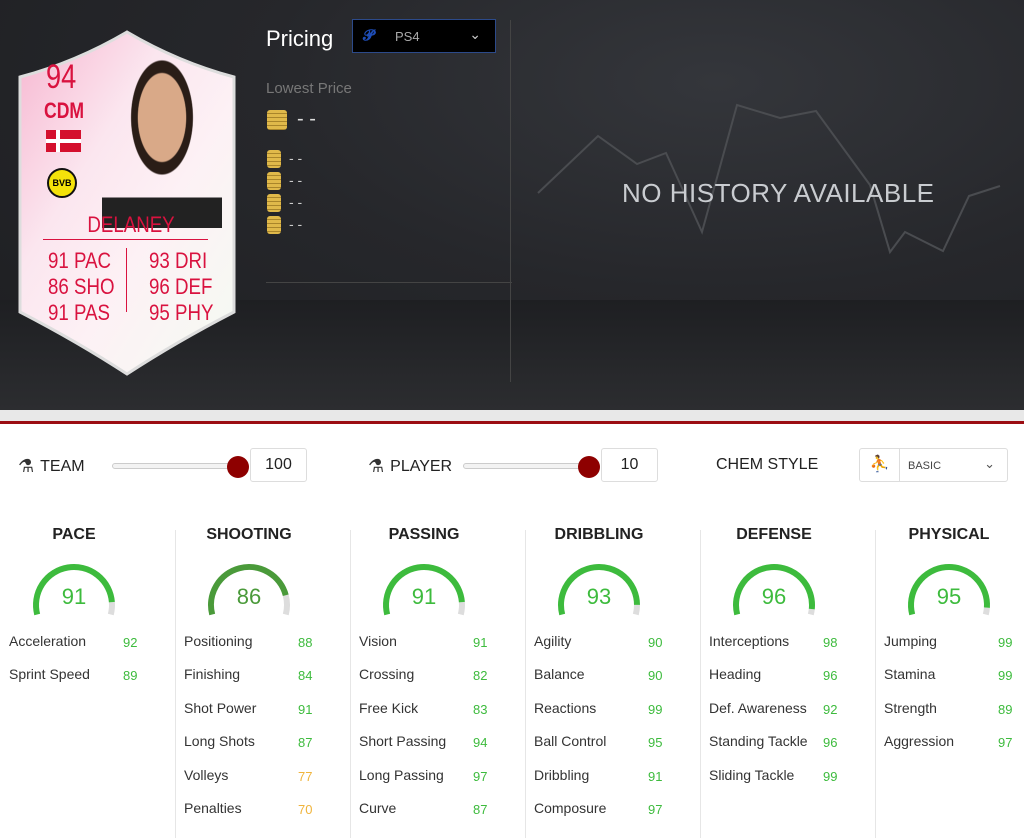 This screenshot has height=838, width=1024. I want to click on team-chem-slider, so click(180, 467).